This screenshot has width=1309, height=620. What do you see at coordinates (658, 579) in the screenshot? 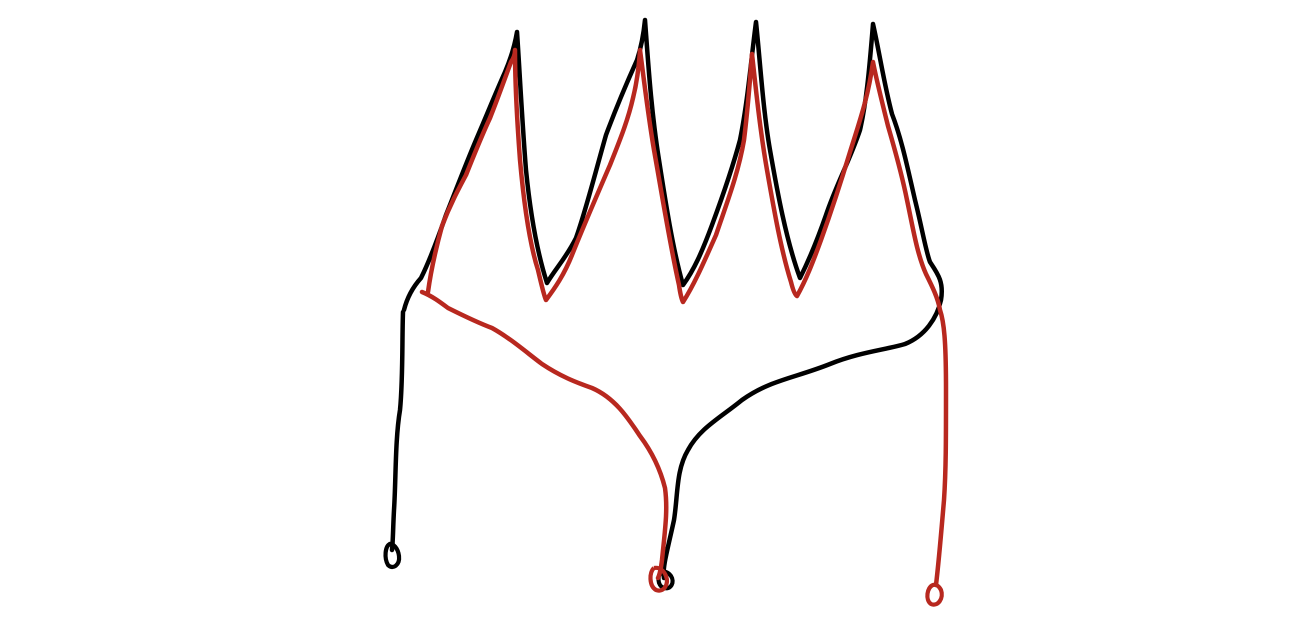
I see `red-center-terminal-loop` at bounding box center [658, 579].